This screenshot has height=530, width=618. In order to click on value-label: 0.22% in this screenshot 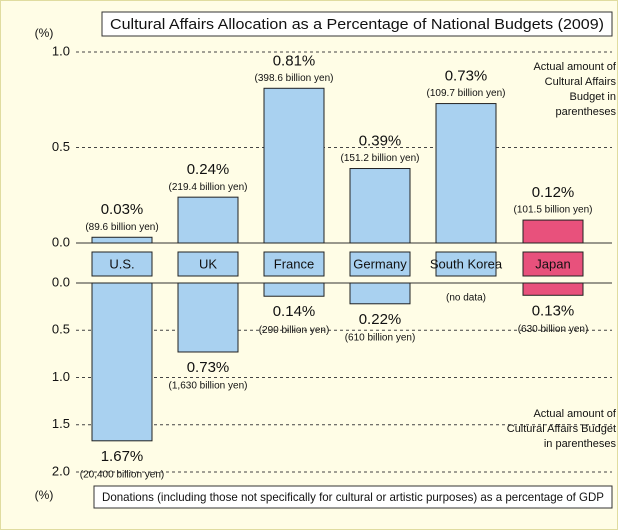, I will do `click(380, 319)`.